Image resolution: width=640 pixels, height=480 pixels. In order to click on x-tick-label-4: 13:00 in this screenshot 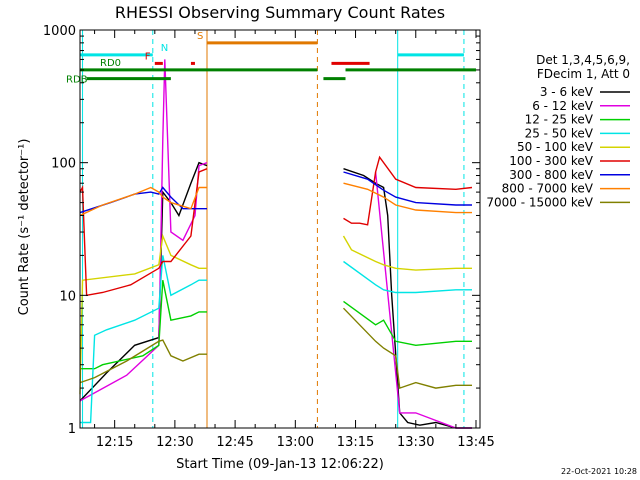, I will do `click(295, 442)`.